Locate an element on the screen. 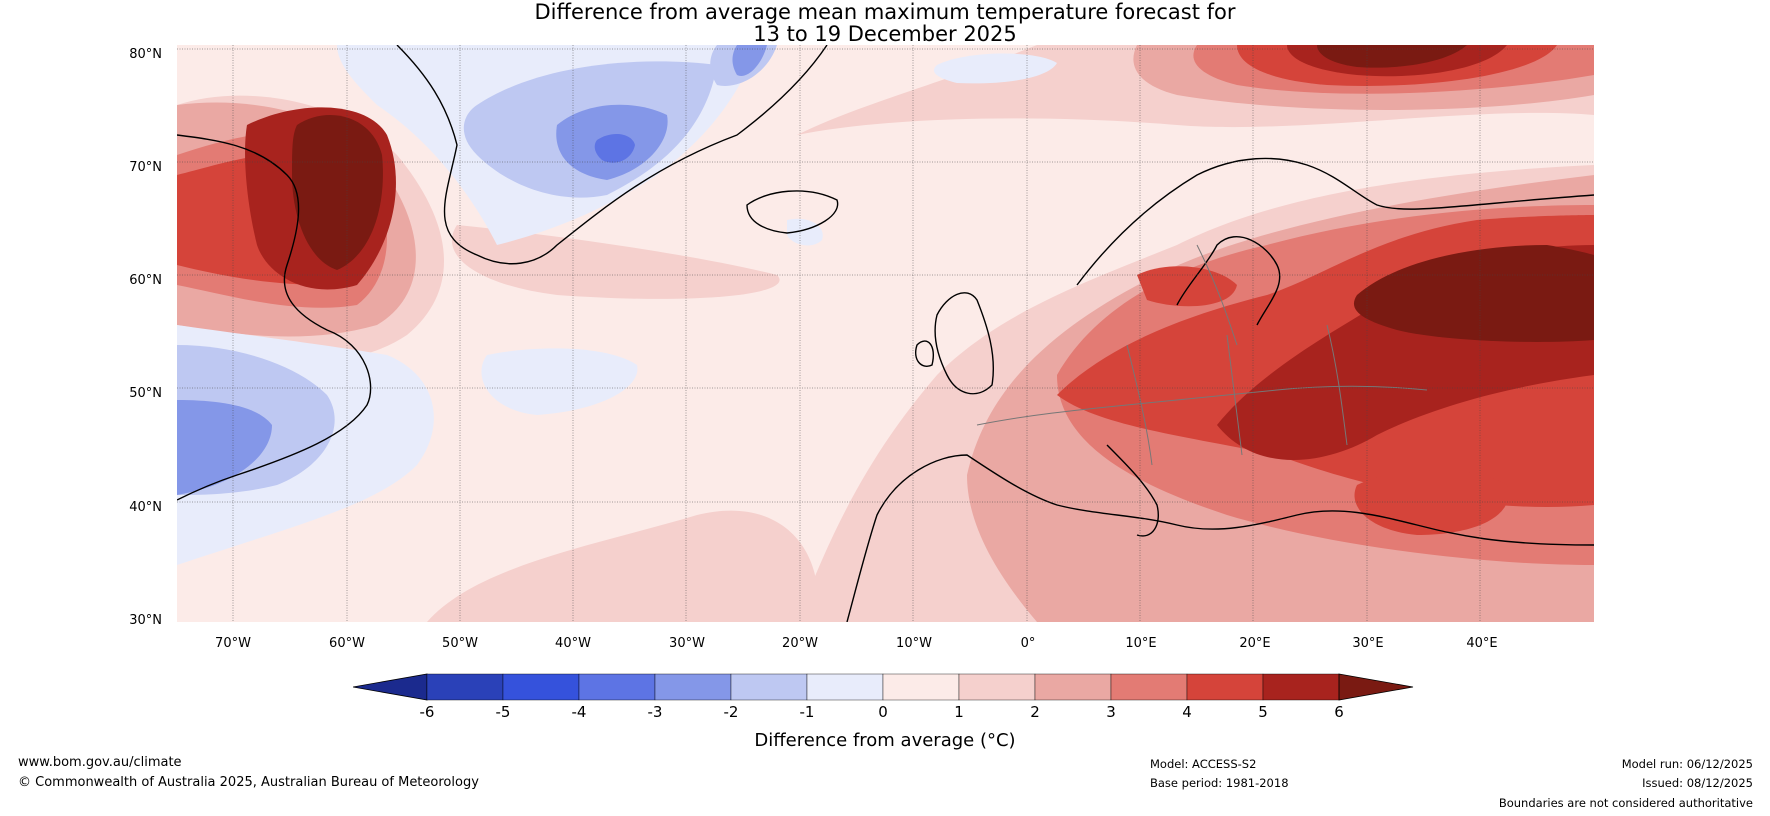  colorbar-tick-label: 2 is located at coordinates (1035, 712).